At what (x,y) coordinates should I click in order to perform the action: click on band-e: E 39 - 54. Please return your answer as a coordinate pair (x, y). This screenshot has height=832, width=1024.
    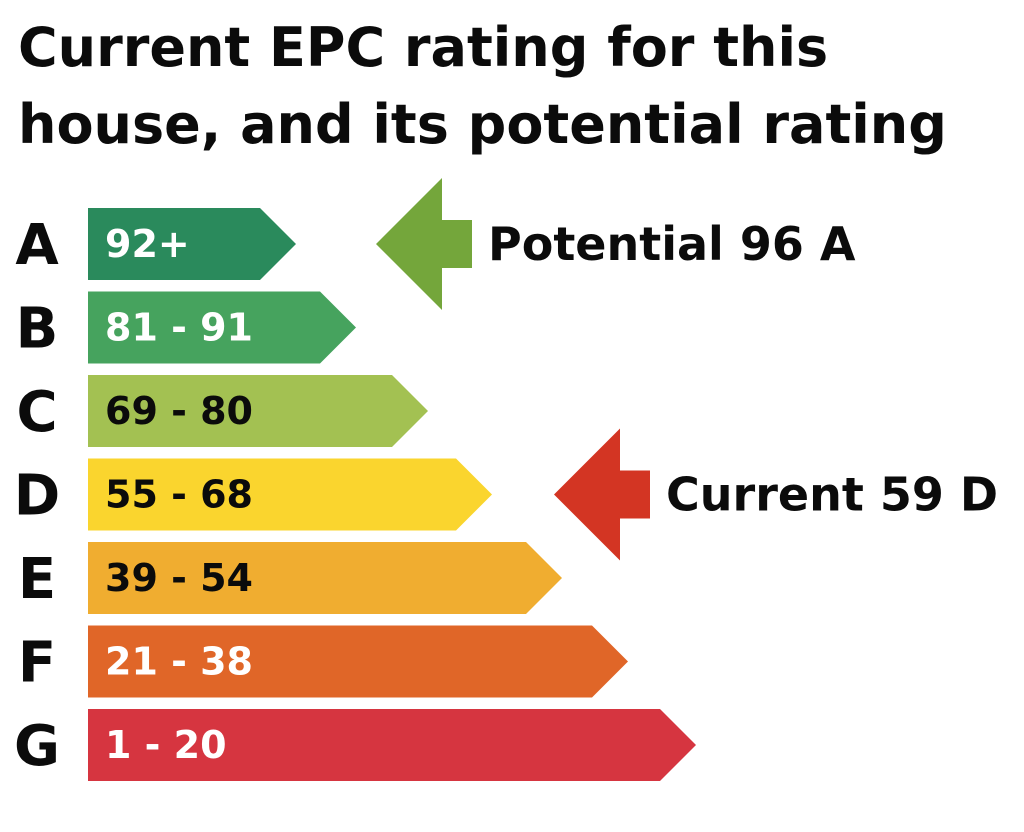
    Looking at the image, I should click on (290, 578).